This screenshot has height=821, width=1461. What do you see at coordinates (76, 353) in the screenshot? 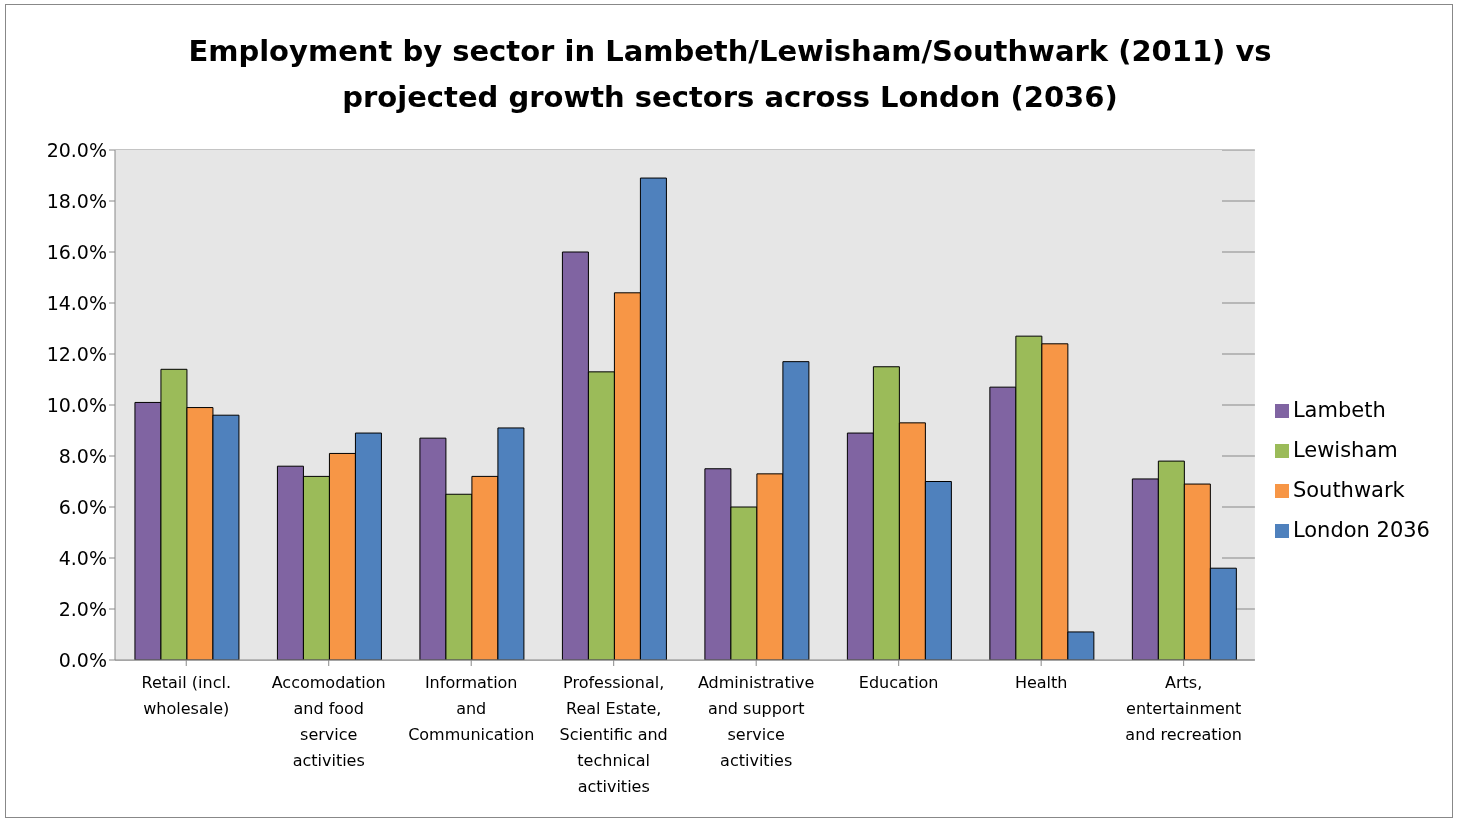
I see `y-tick-label: 12.0%` at bounding box center [76, 353].